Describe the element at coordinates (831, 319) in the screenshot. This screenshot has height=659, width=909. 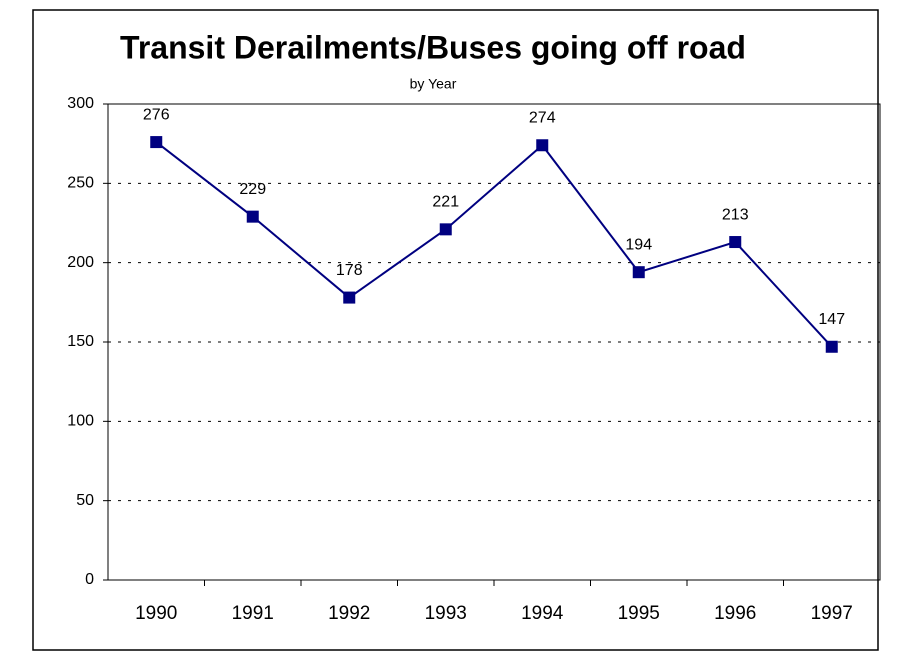
I see `data-label: 147` at that location.